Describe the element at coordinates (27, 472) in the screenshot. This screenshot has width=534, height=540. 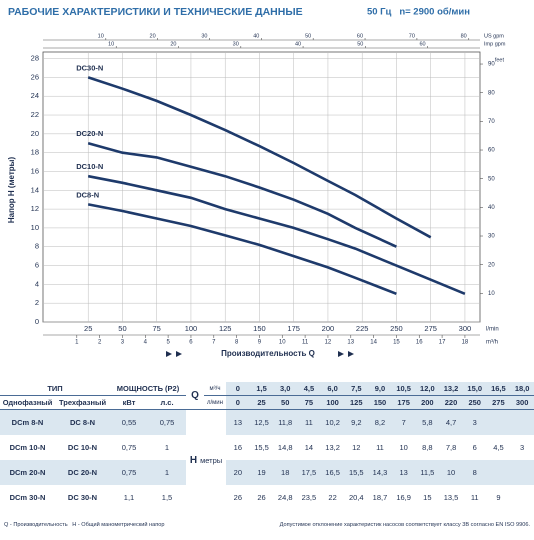
I see `row-cell: DCm 20-N` at that location.